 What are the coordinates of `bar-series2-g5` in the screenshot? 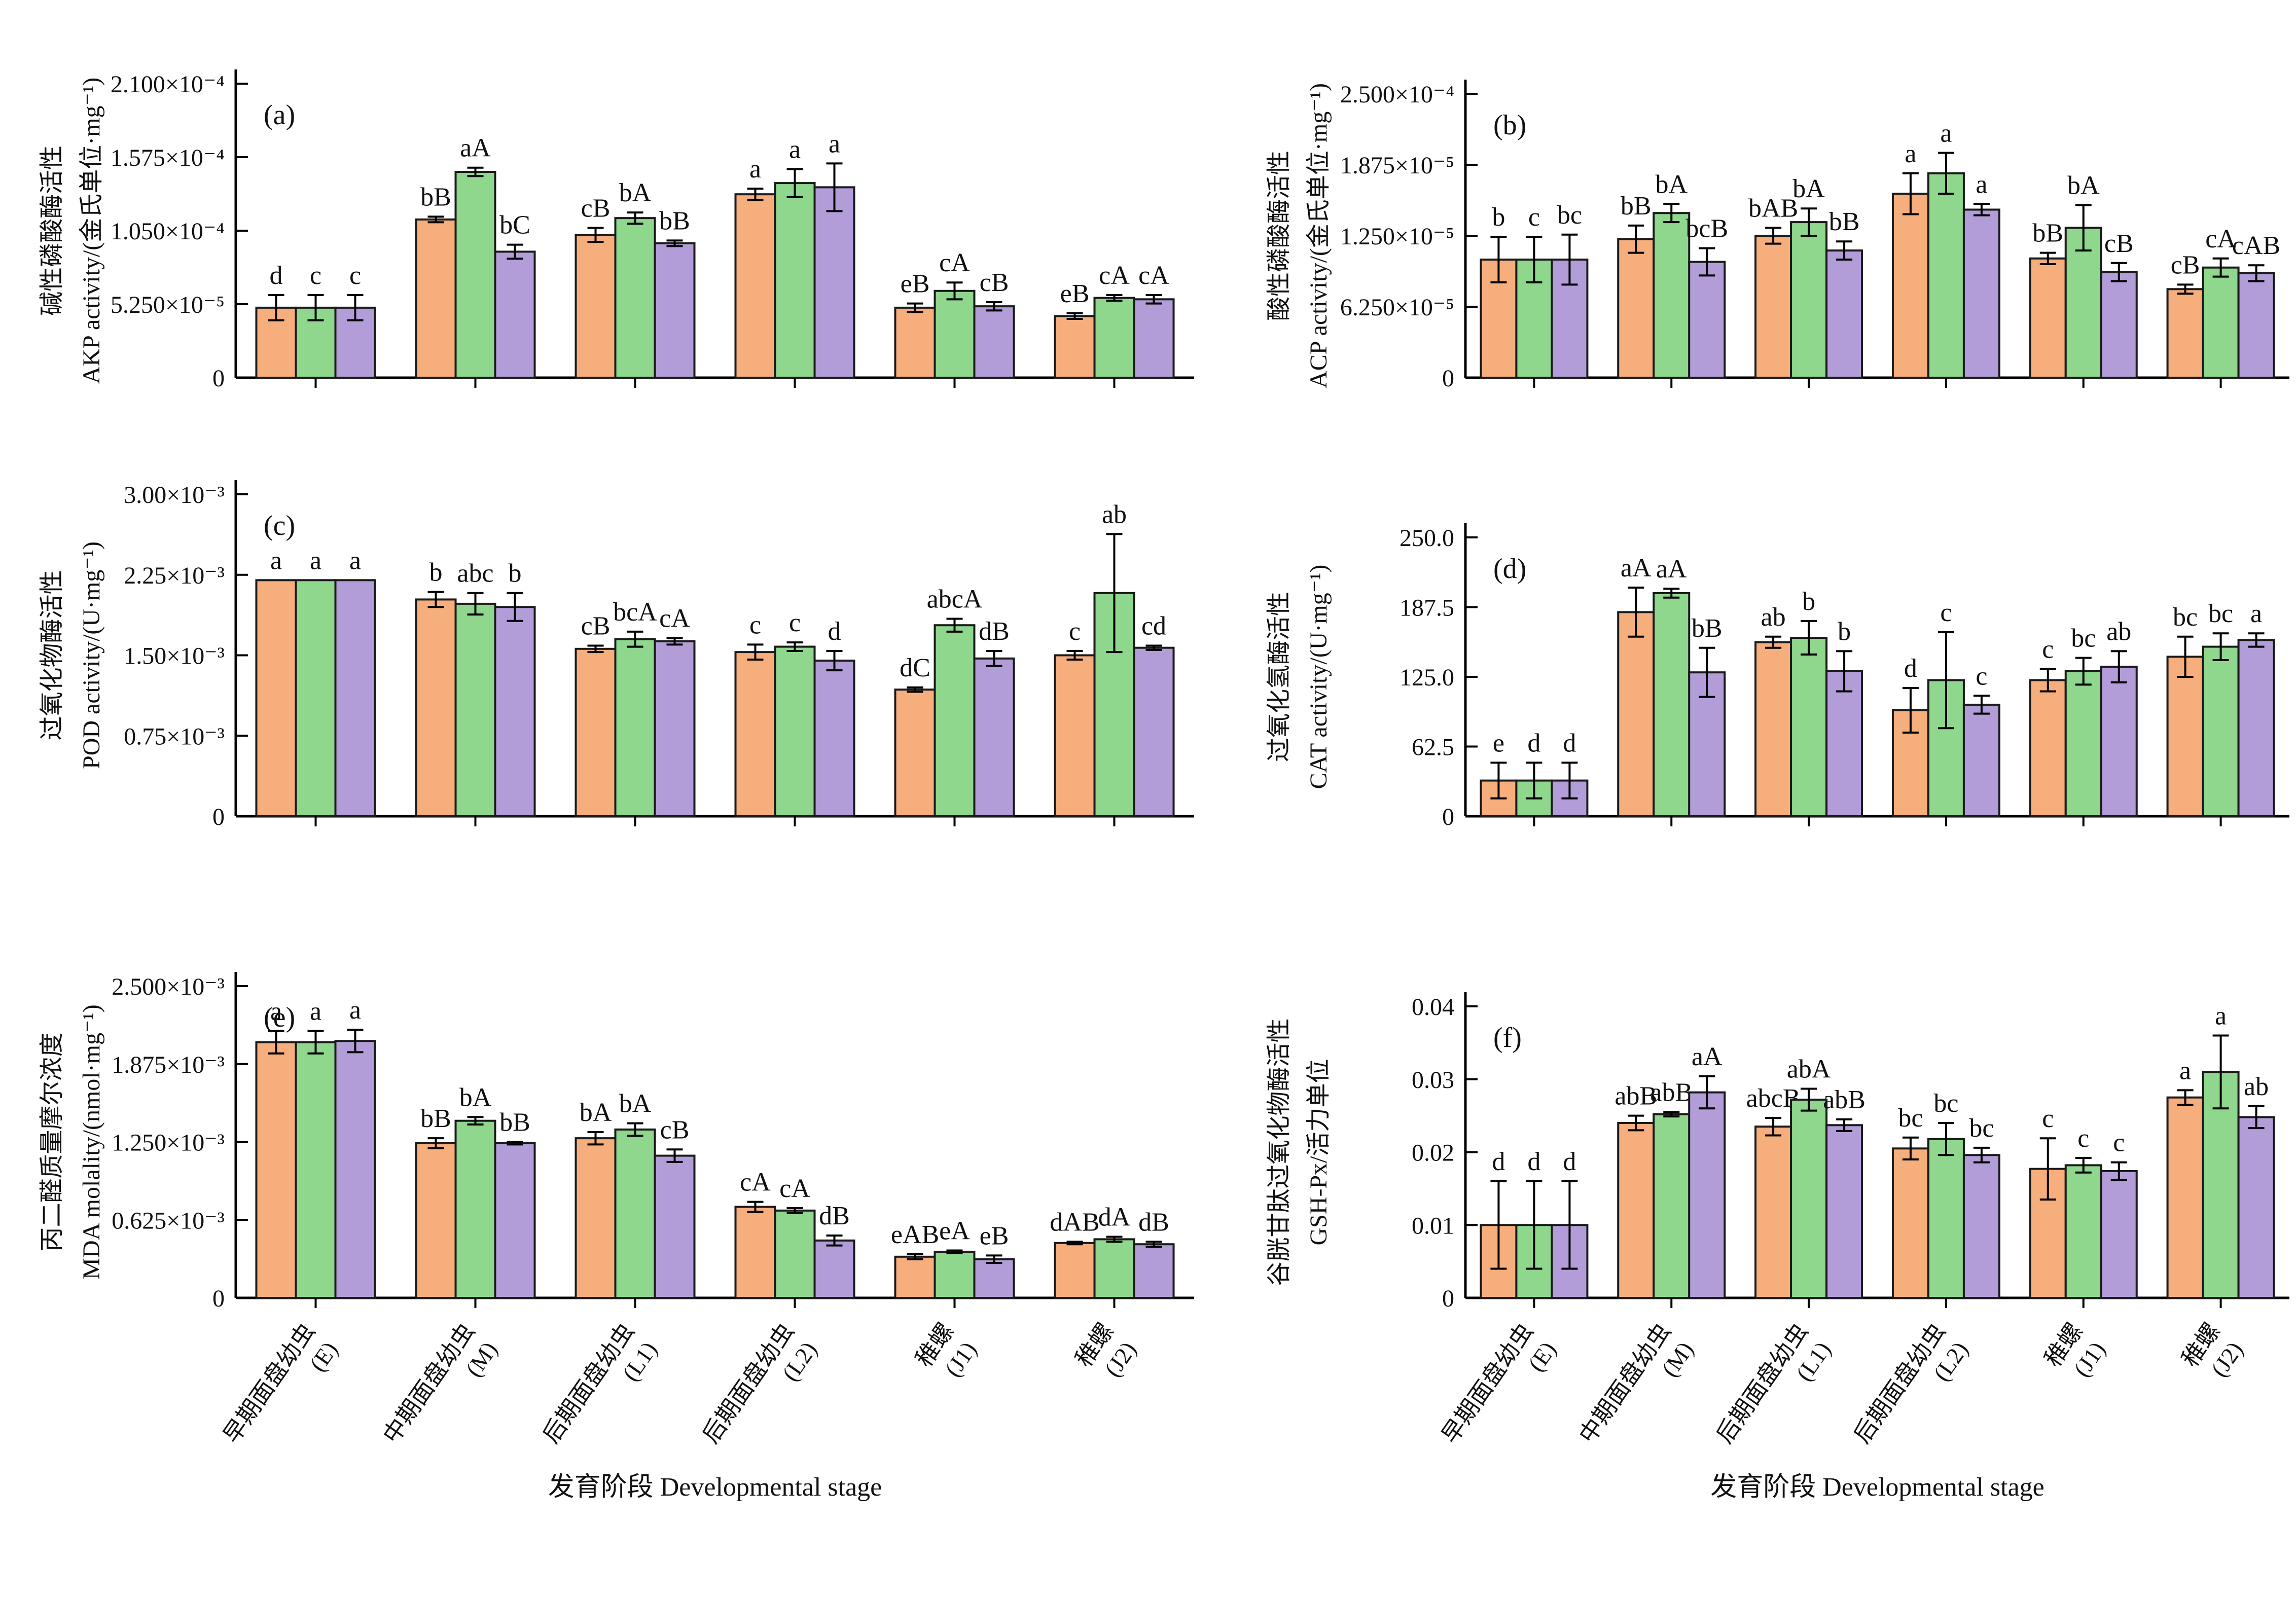 It's located at (955, 720).